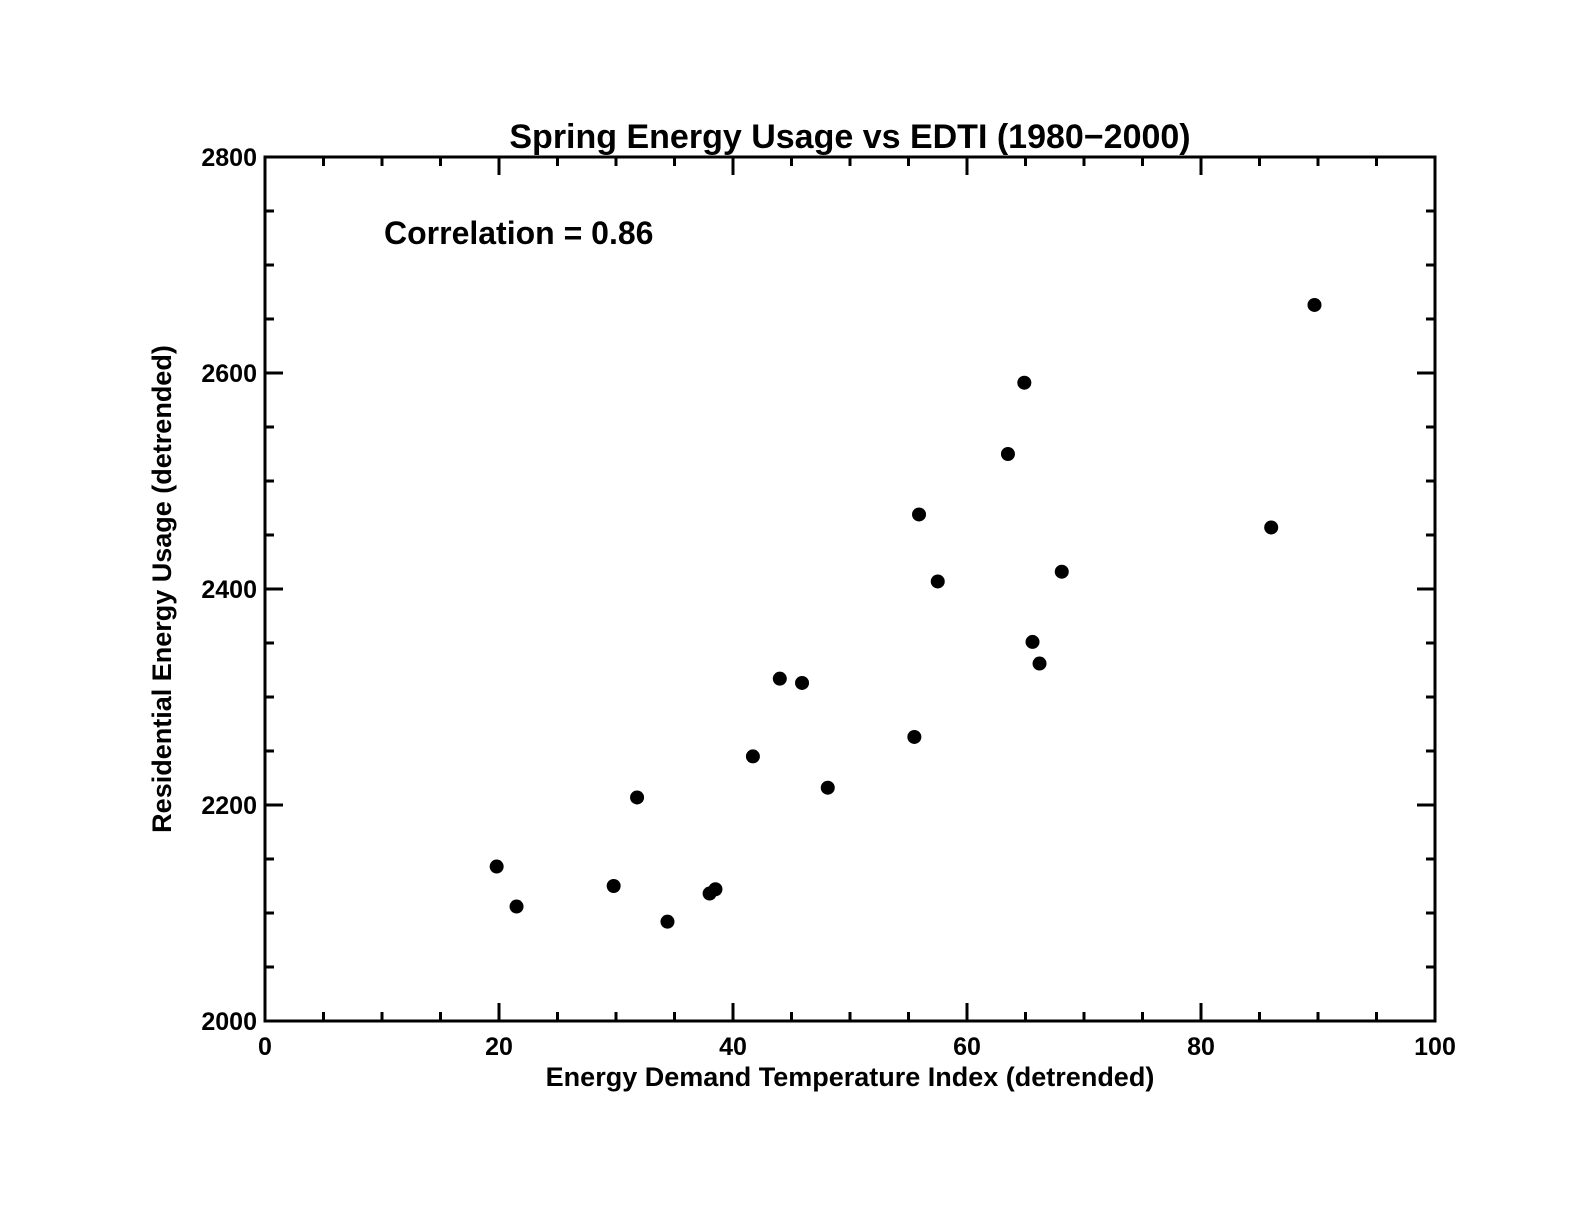 The width and height of the screenshot is (1584, 1223). I want to click on x-tick-label: 80, so click(1201, 1047).